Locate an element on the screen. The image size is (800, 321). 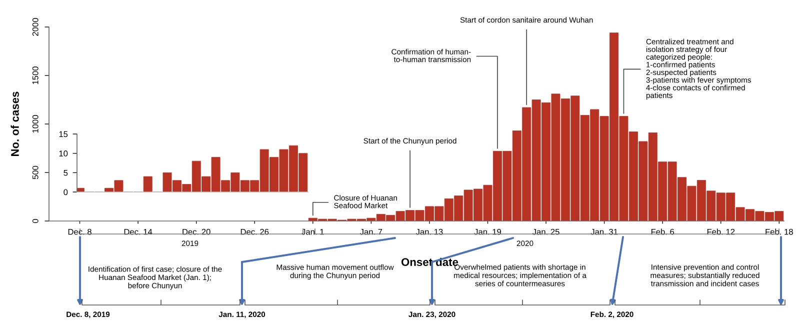
x-tick-label: Dec. 14 is located at coordinates (138, 231).